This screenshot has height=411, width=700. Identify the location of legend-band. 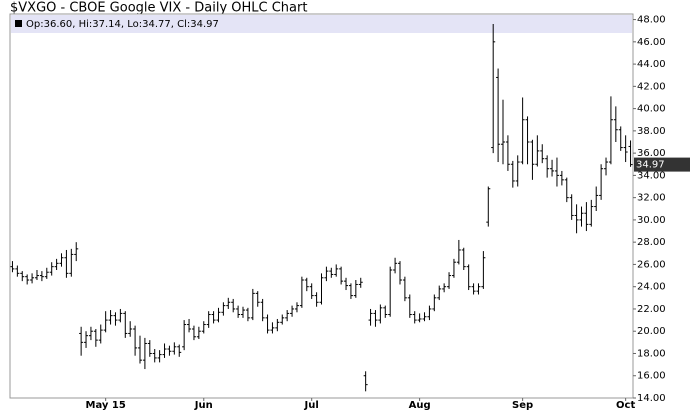
(321, 24).